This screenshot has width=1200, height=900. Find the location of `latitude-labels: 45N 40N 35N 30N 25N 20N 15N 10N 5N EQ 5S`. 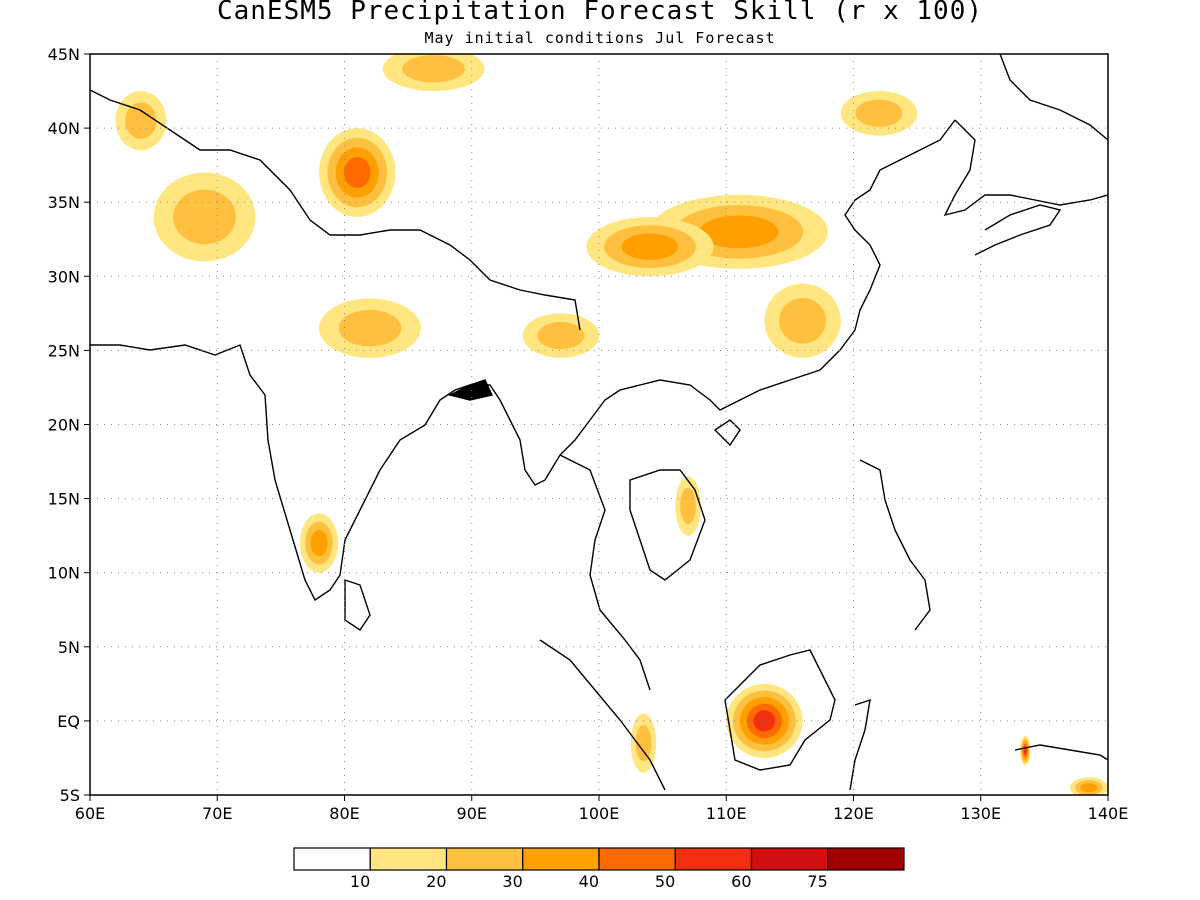

latitude-labels: 45N 40N 35N 30N 25N 20N 15N 10N 5N EQ 5S is located at coordinates (69, 425).